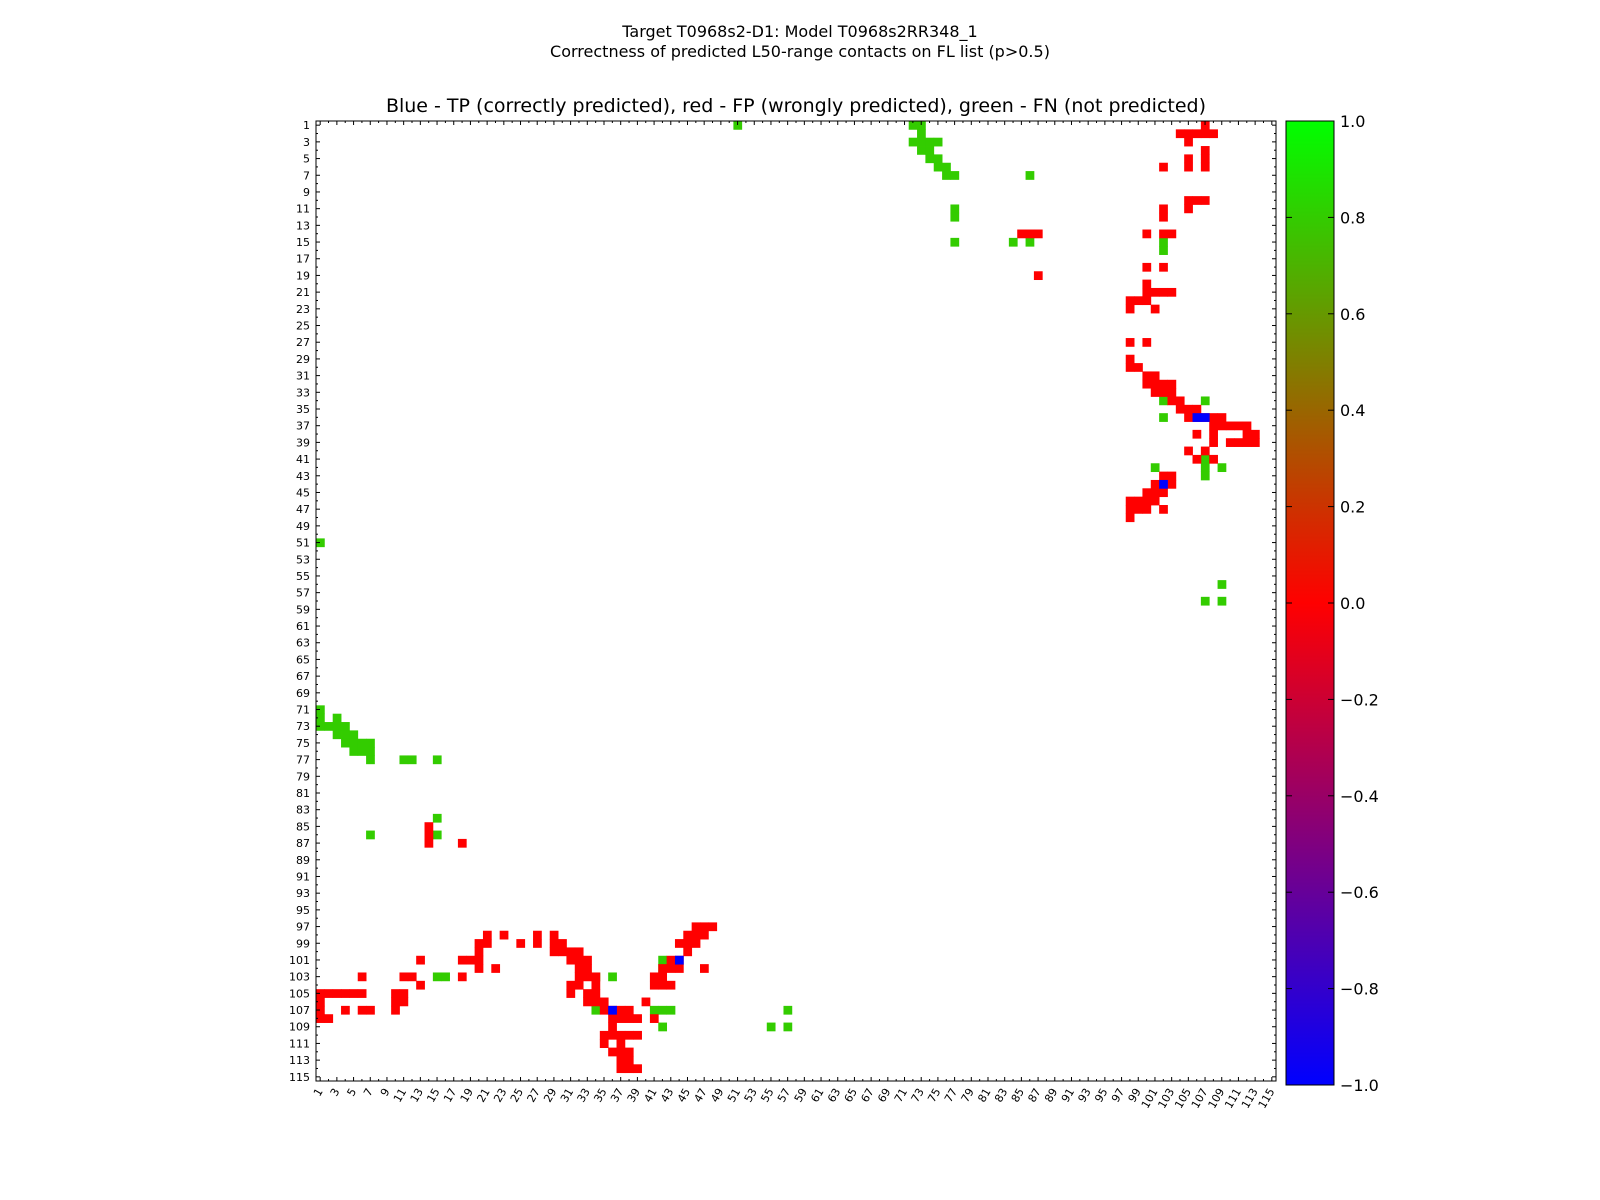 The width and height of the screenshot is (1600, 1200). What do you see at coordinates (433, 1095) in the screenshot?
I see `x-tick-label: 15` at bounding box center [433, 1095].